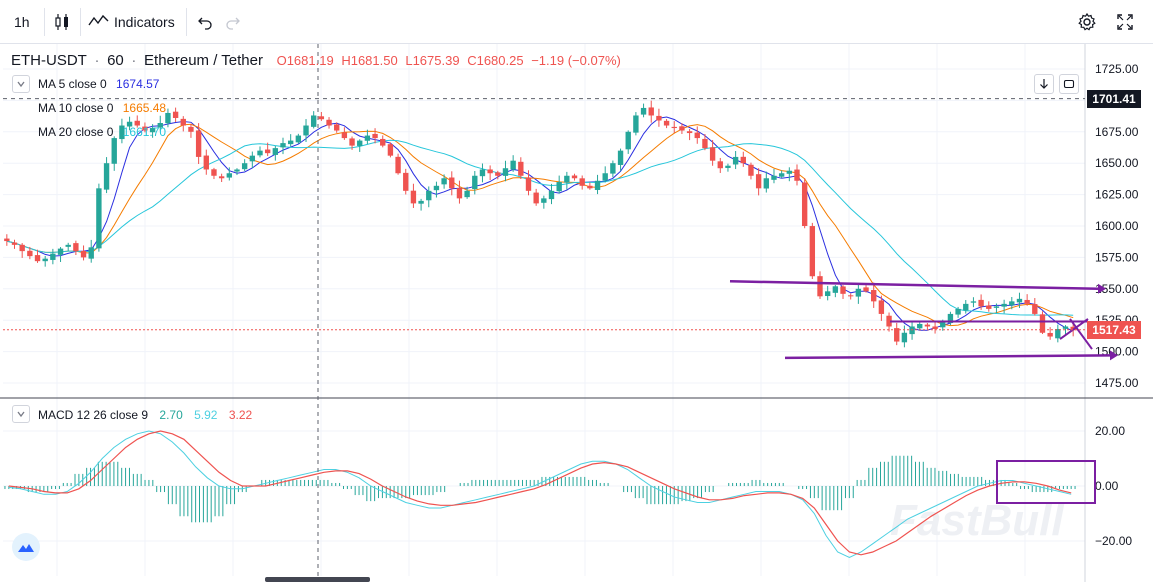  What do you see at coordinates (576, 60) in the screenshot?
I see `ohlc-change: −1.19 (−0.07%)` at bounding box center [576, 60].